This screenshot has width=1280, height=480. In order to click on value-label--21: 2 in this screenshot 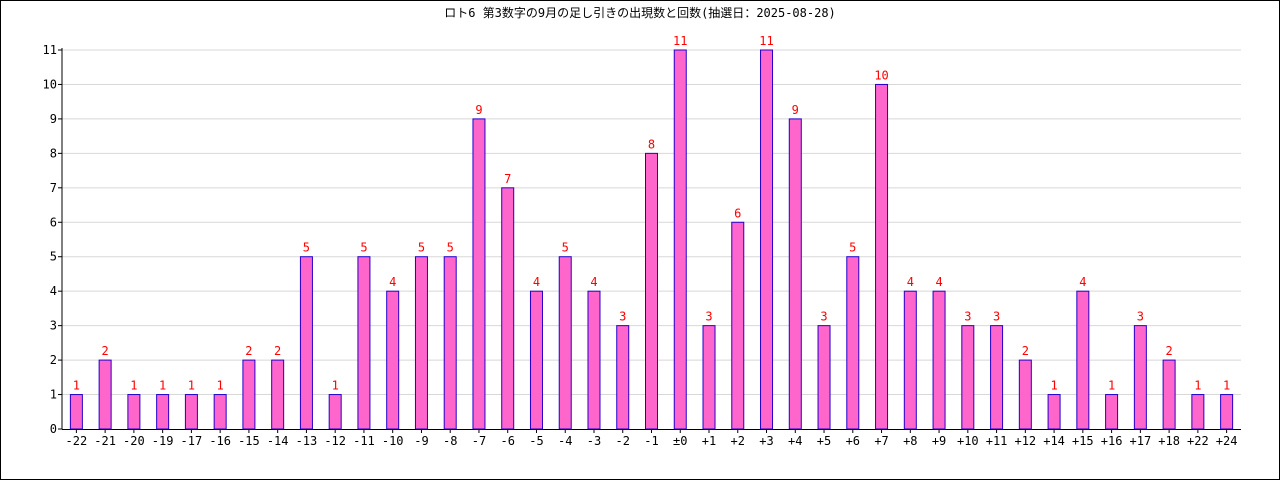, I will do `click(105, 351)`.